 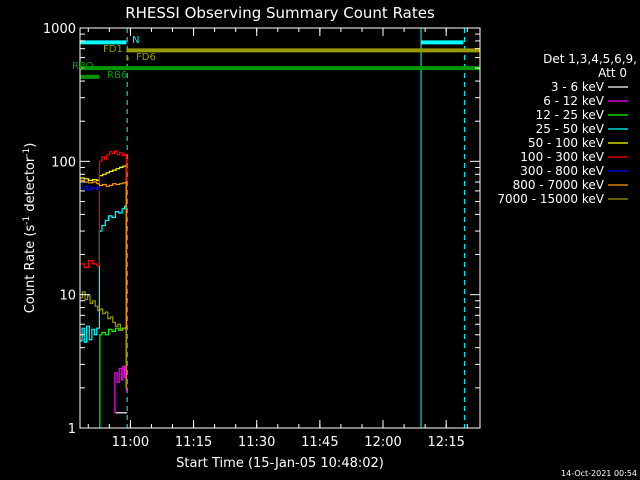 What do you see at coordinates (280, 463) in the screenshot?
I see `x-axis-label: Start Time (15-Jan-05 10:48:02)` at bounding box center [280, 463].